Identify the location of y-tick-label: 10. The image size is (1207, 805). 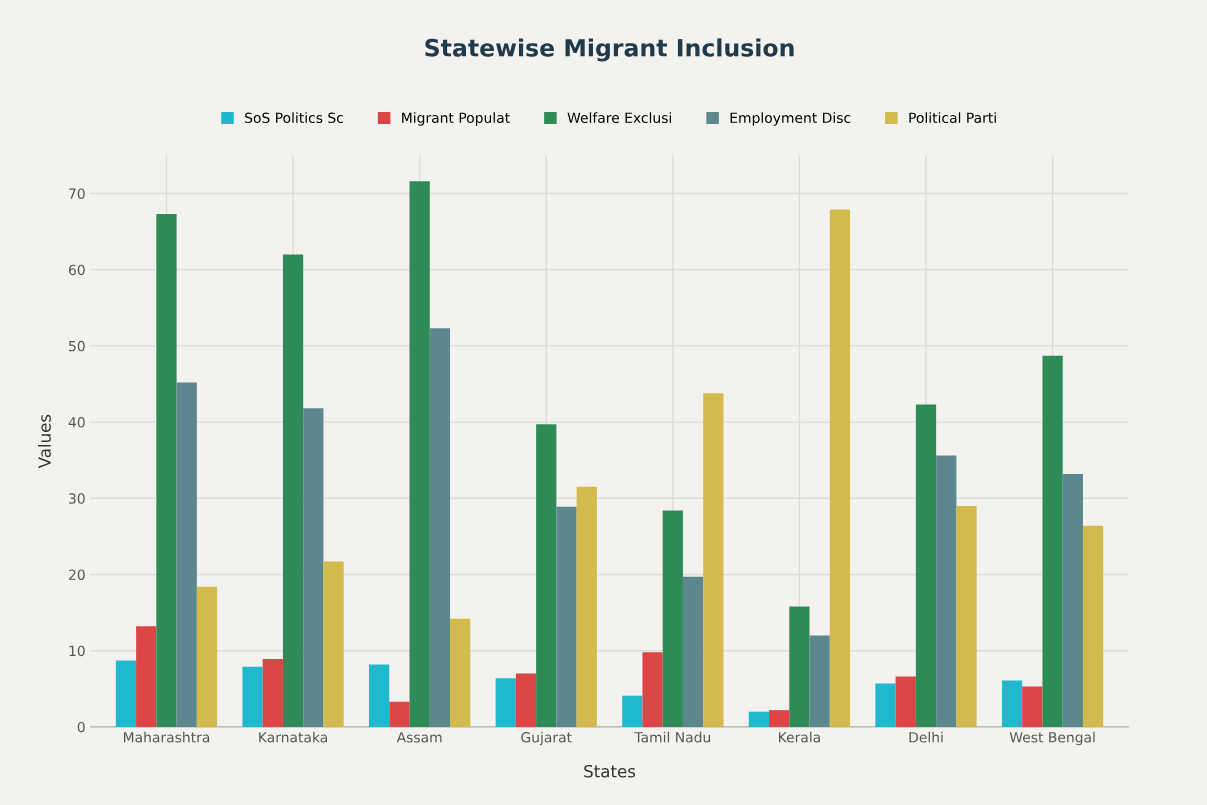
(77, 651).